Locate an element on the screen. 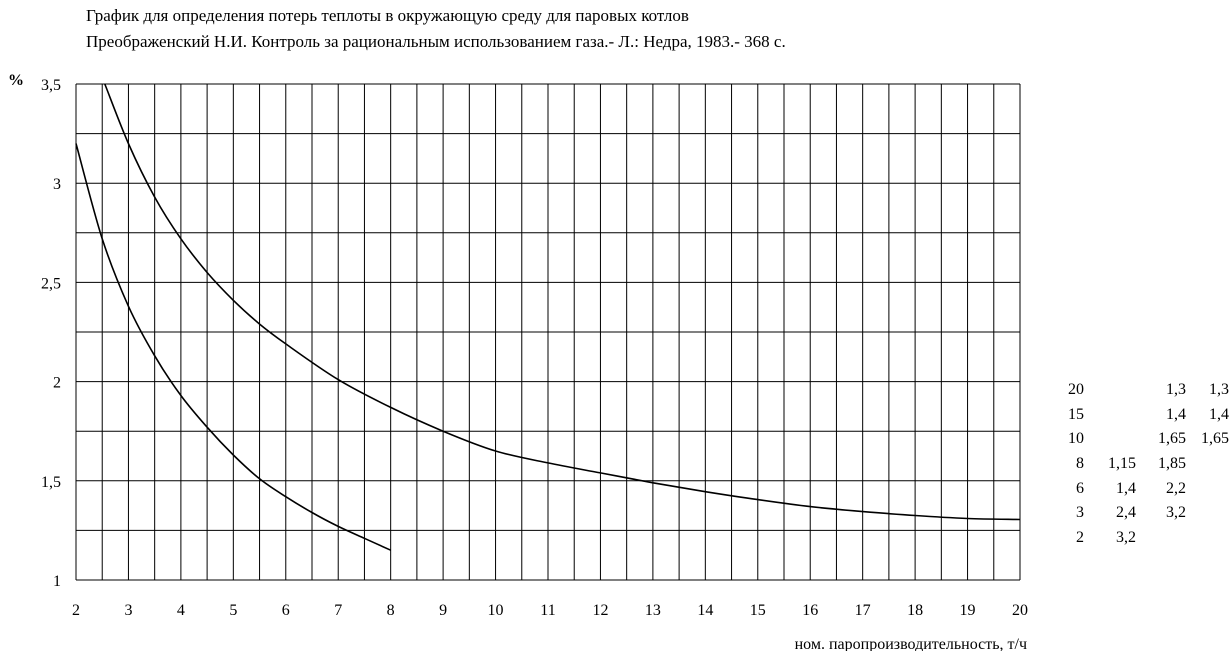  side-table-row: 3 2,4 3,2 is located at coordinates (1144, 513).